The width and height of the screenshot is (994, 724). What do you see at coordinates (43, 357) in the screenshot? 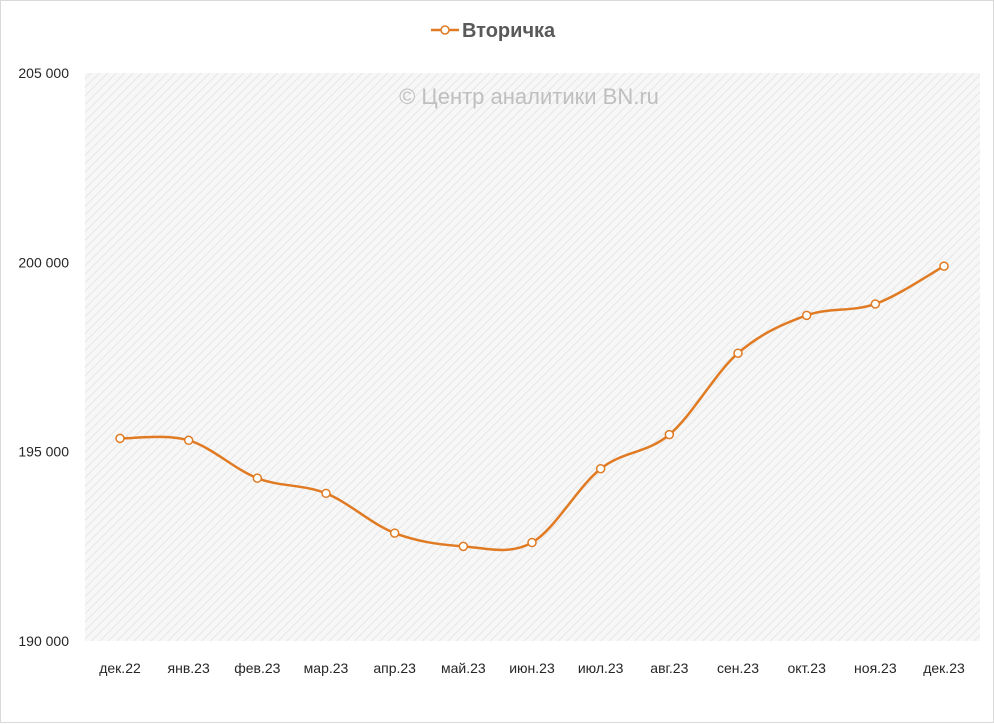
I see `y-axis-ticks: 190 000 195 000 200 000 205 000` at bounding box center [43, 357].